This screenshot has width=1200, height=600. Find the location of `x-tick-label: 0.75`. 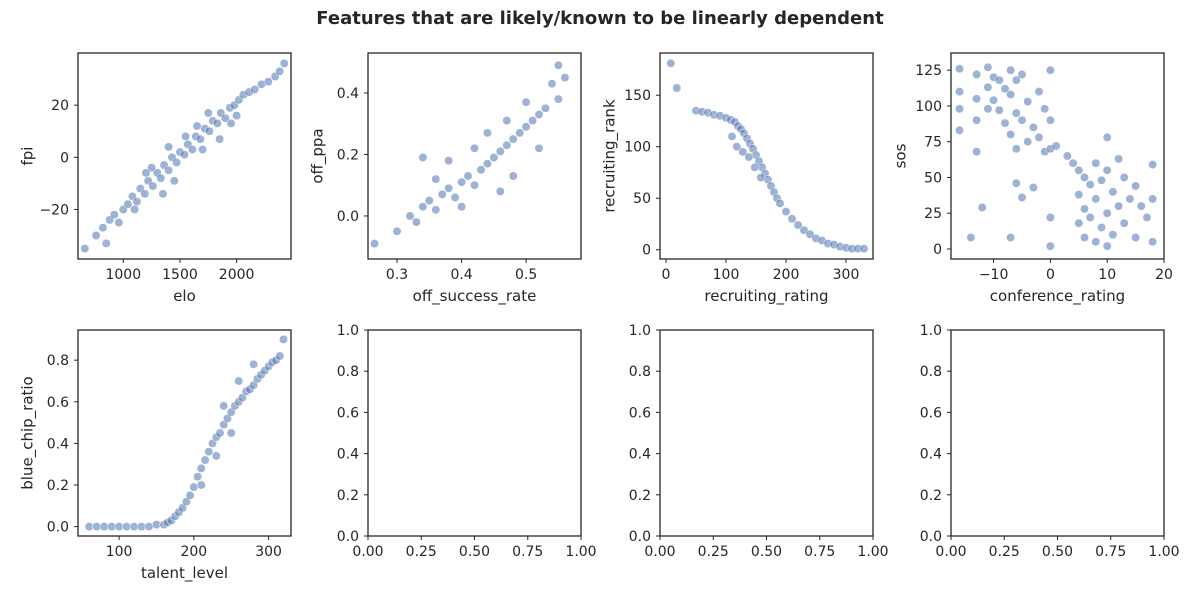

x-tick-label: 0.75 is located at coordinates (819, 552).